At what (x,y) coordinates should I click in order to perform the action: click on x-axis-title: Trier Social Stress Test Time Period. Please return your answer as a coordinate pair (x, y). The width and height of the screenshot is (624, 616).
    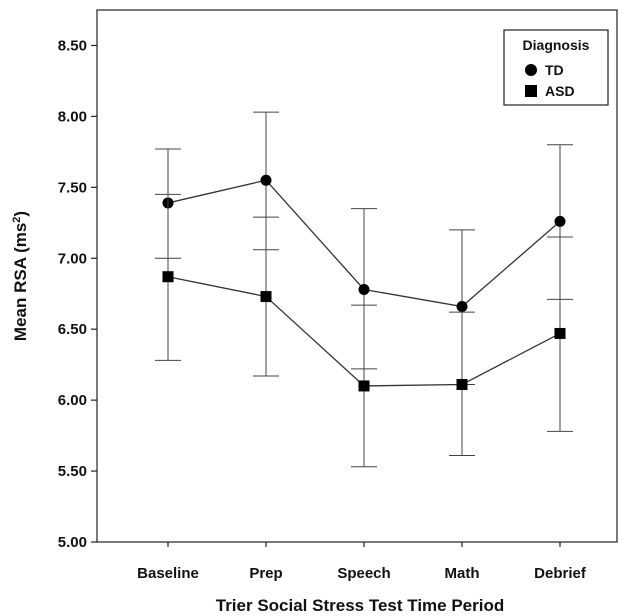
    Looking at the image, I should click on (360, 605).